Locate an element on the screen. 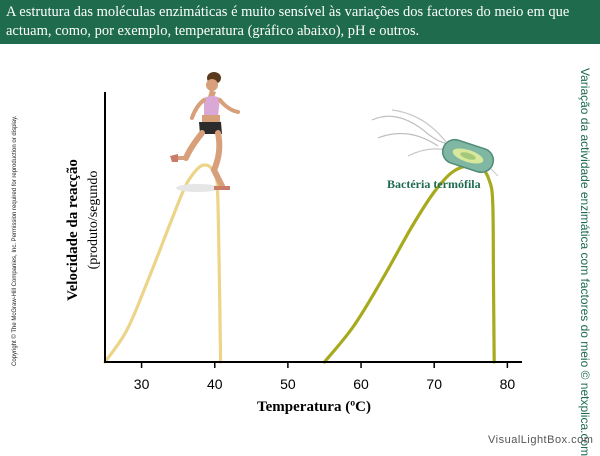  x-axis-label: Temperatura (ºC) is located at coordinates (314, 407).